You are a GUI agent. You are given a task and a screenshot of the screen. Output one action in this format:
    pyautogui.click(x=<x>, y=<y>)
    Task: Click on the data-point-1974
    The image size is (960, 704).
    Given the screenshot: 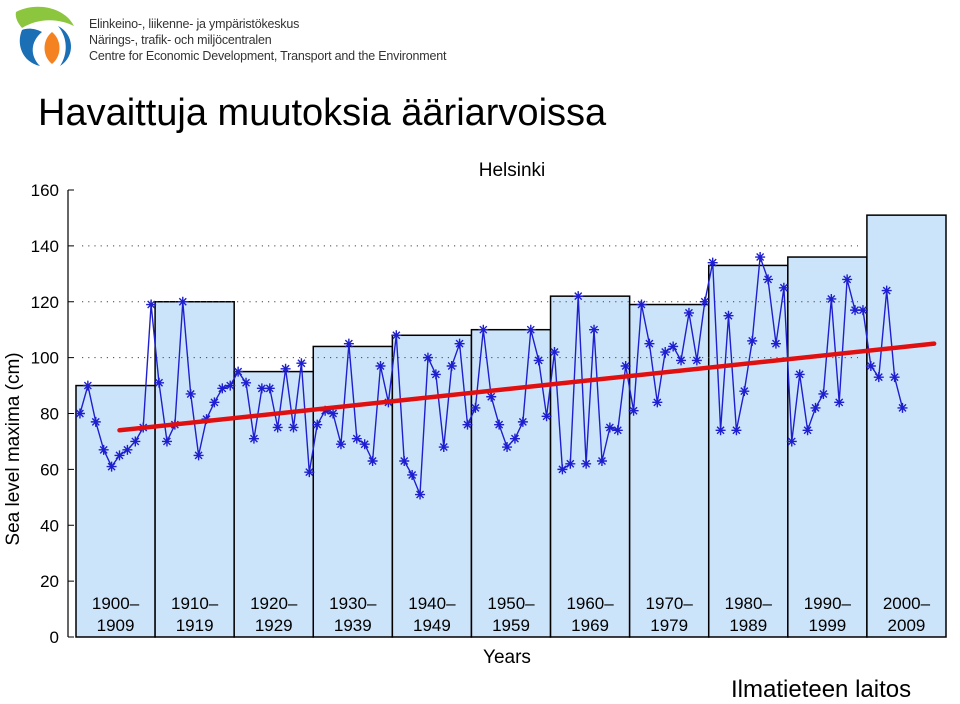 What is the action you would take?
    pyautogui.click(x=665, y=352)
    